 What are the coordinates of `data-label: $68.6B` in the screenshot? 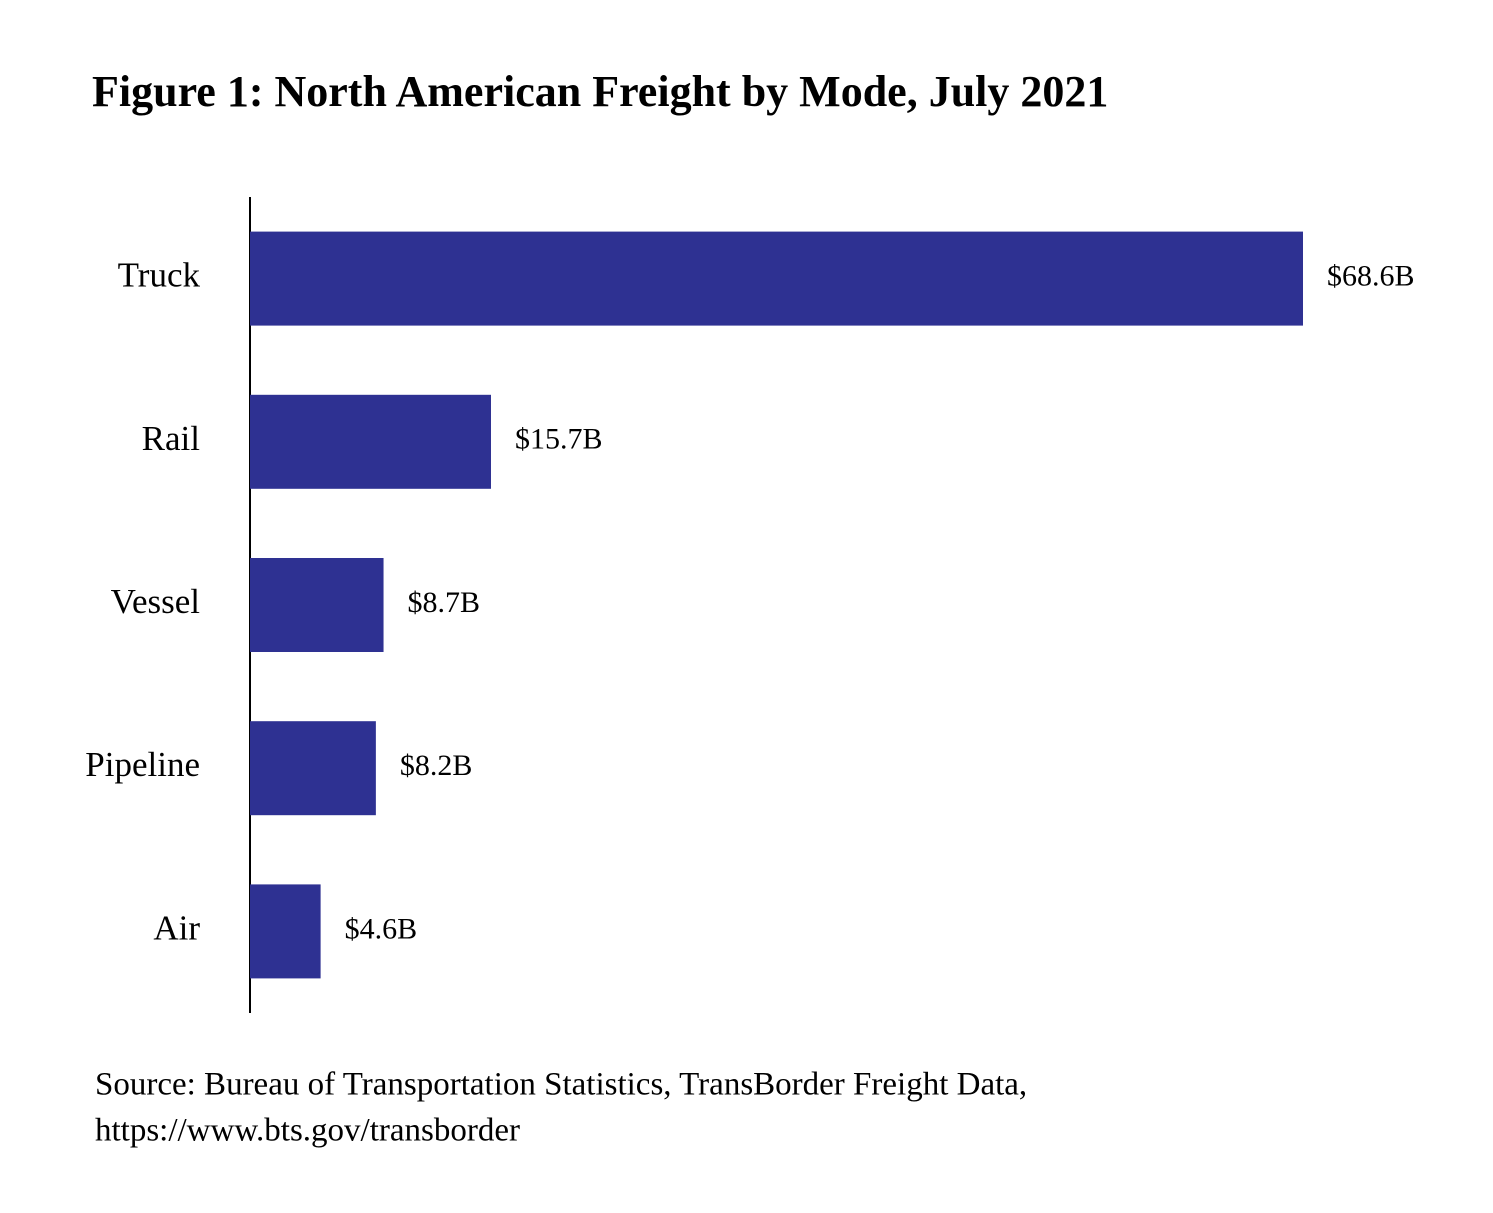 It's located at (1371, 275).